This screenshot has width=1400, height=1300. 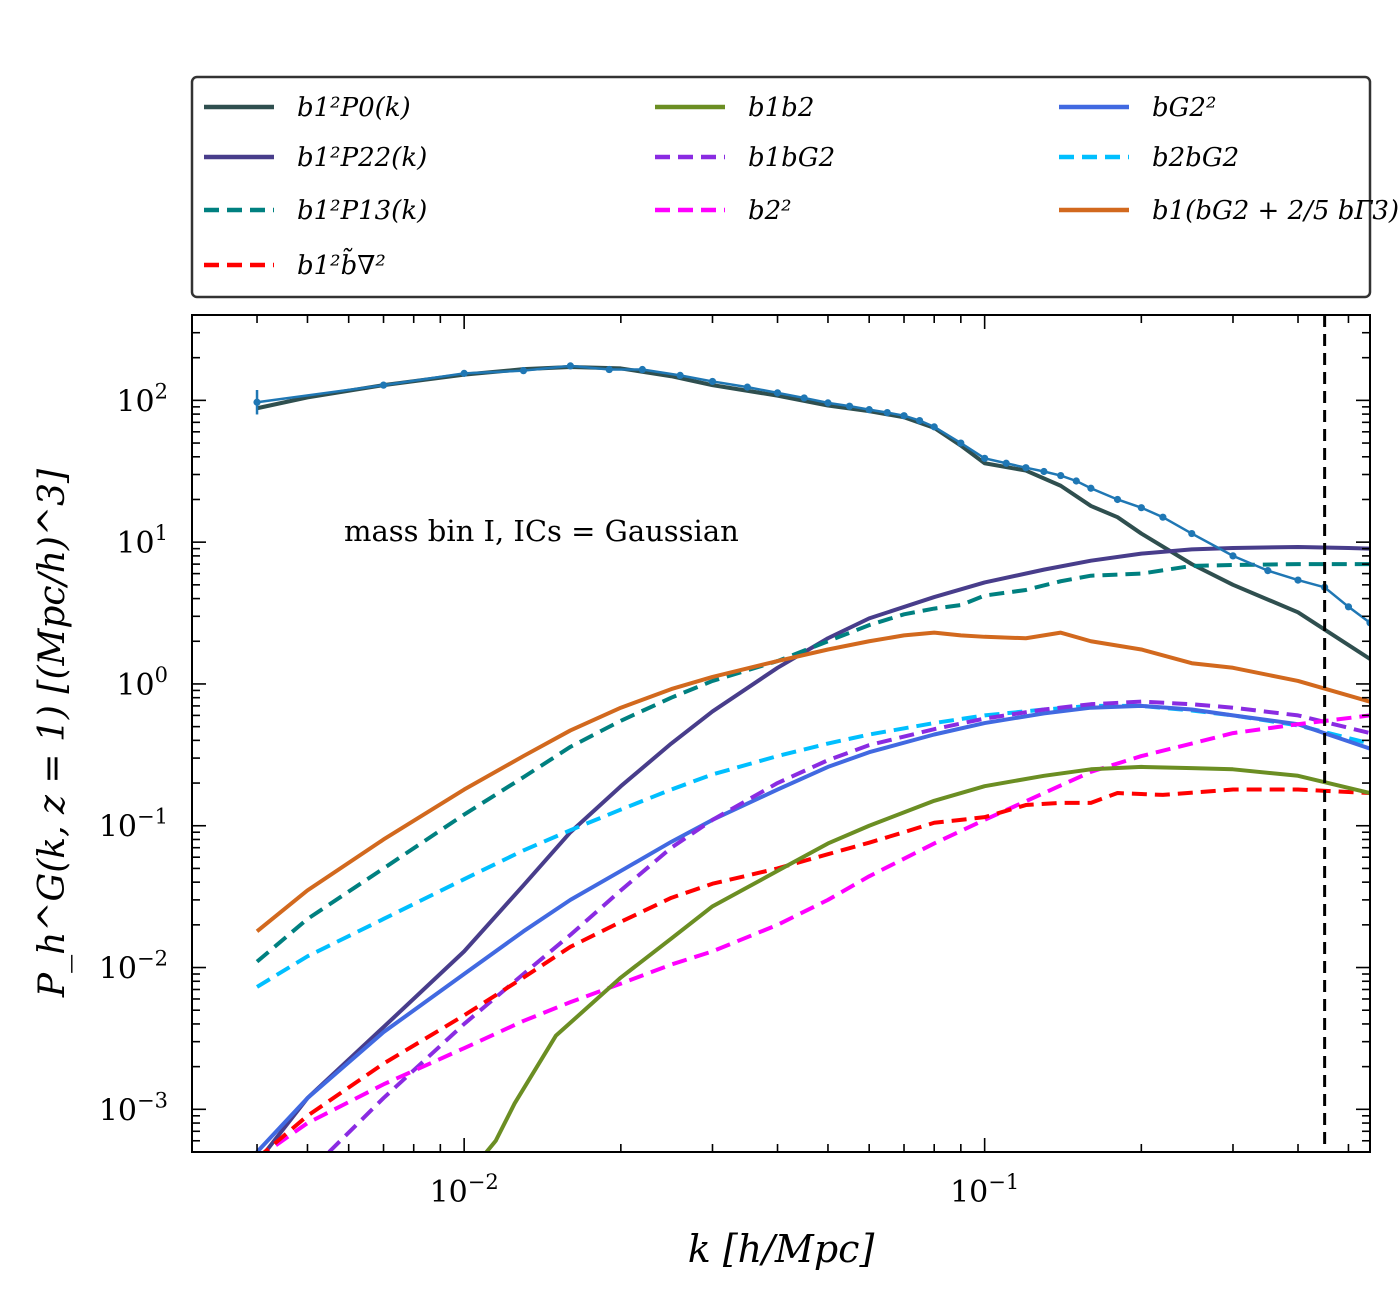 I want to click on legend-entry-p0: b1²P0(k), so click(x=307, y=108).